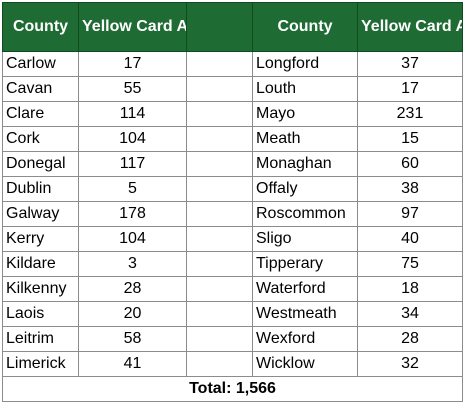 The width and height of the screenshot is (464, 404). What do you see at coordinates (410, 339) in the screenshot?
I see `cases-cell-right: 28` at bounding box center [410, 339].